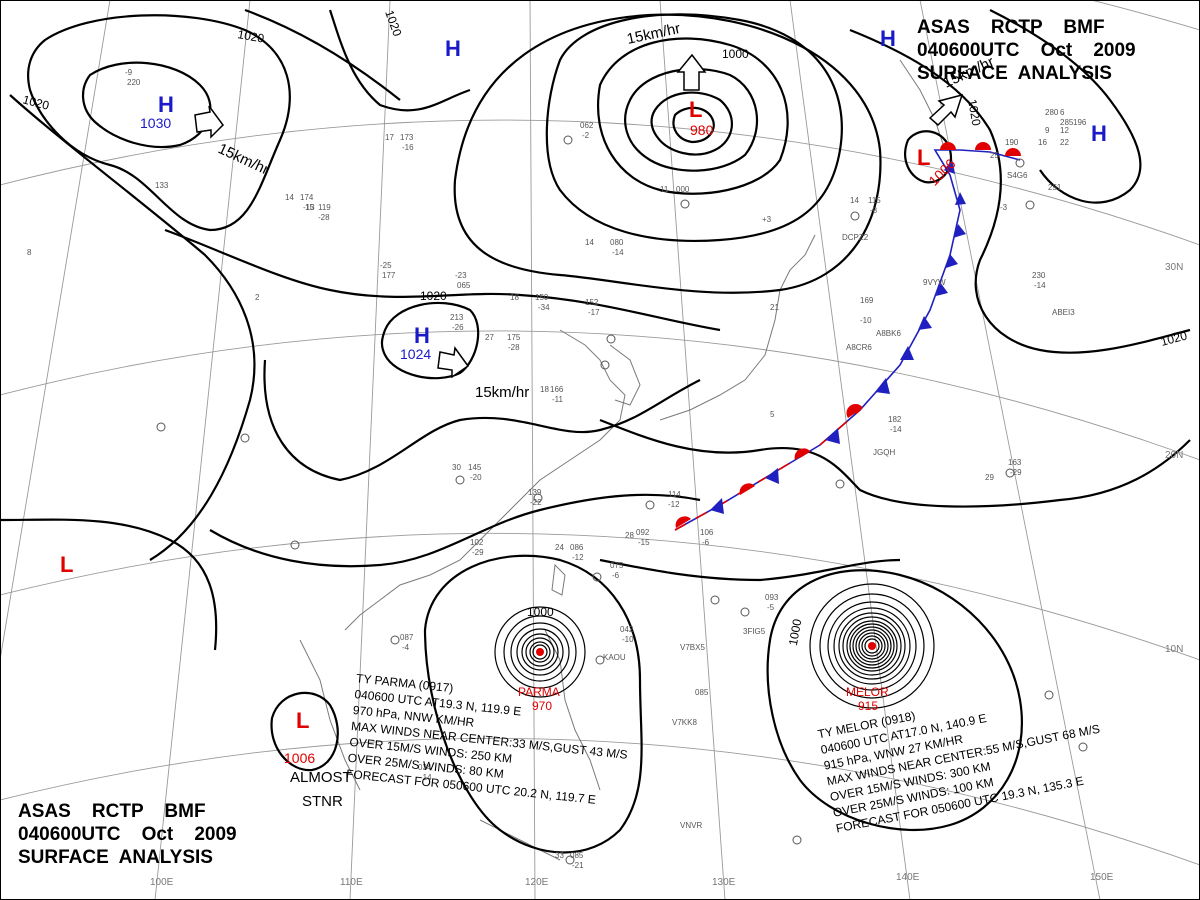 This screenshot has height=900, width=1200. I want to click on parma-center-symbol, so click(540, 652).